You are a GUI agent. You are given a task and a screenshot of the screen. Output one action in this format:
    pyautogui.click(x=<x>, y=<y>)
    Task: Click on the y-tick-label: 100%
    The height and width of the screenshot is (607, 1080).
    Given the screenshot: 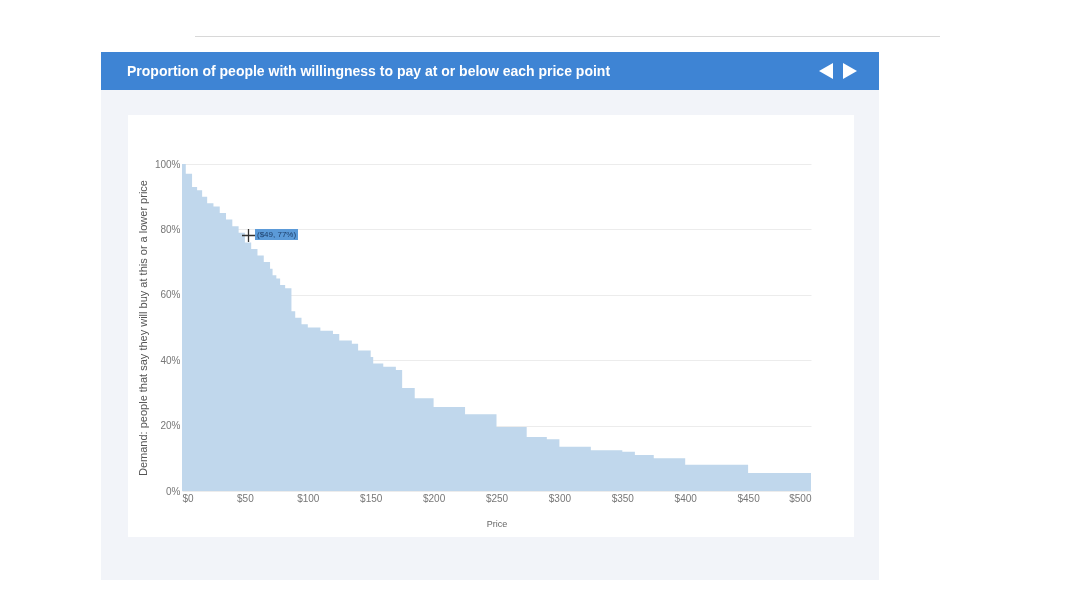 What is the action you would take?
    pyautogui.click(x=167, y=164)
    